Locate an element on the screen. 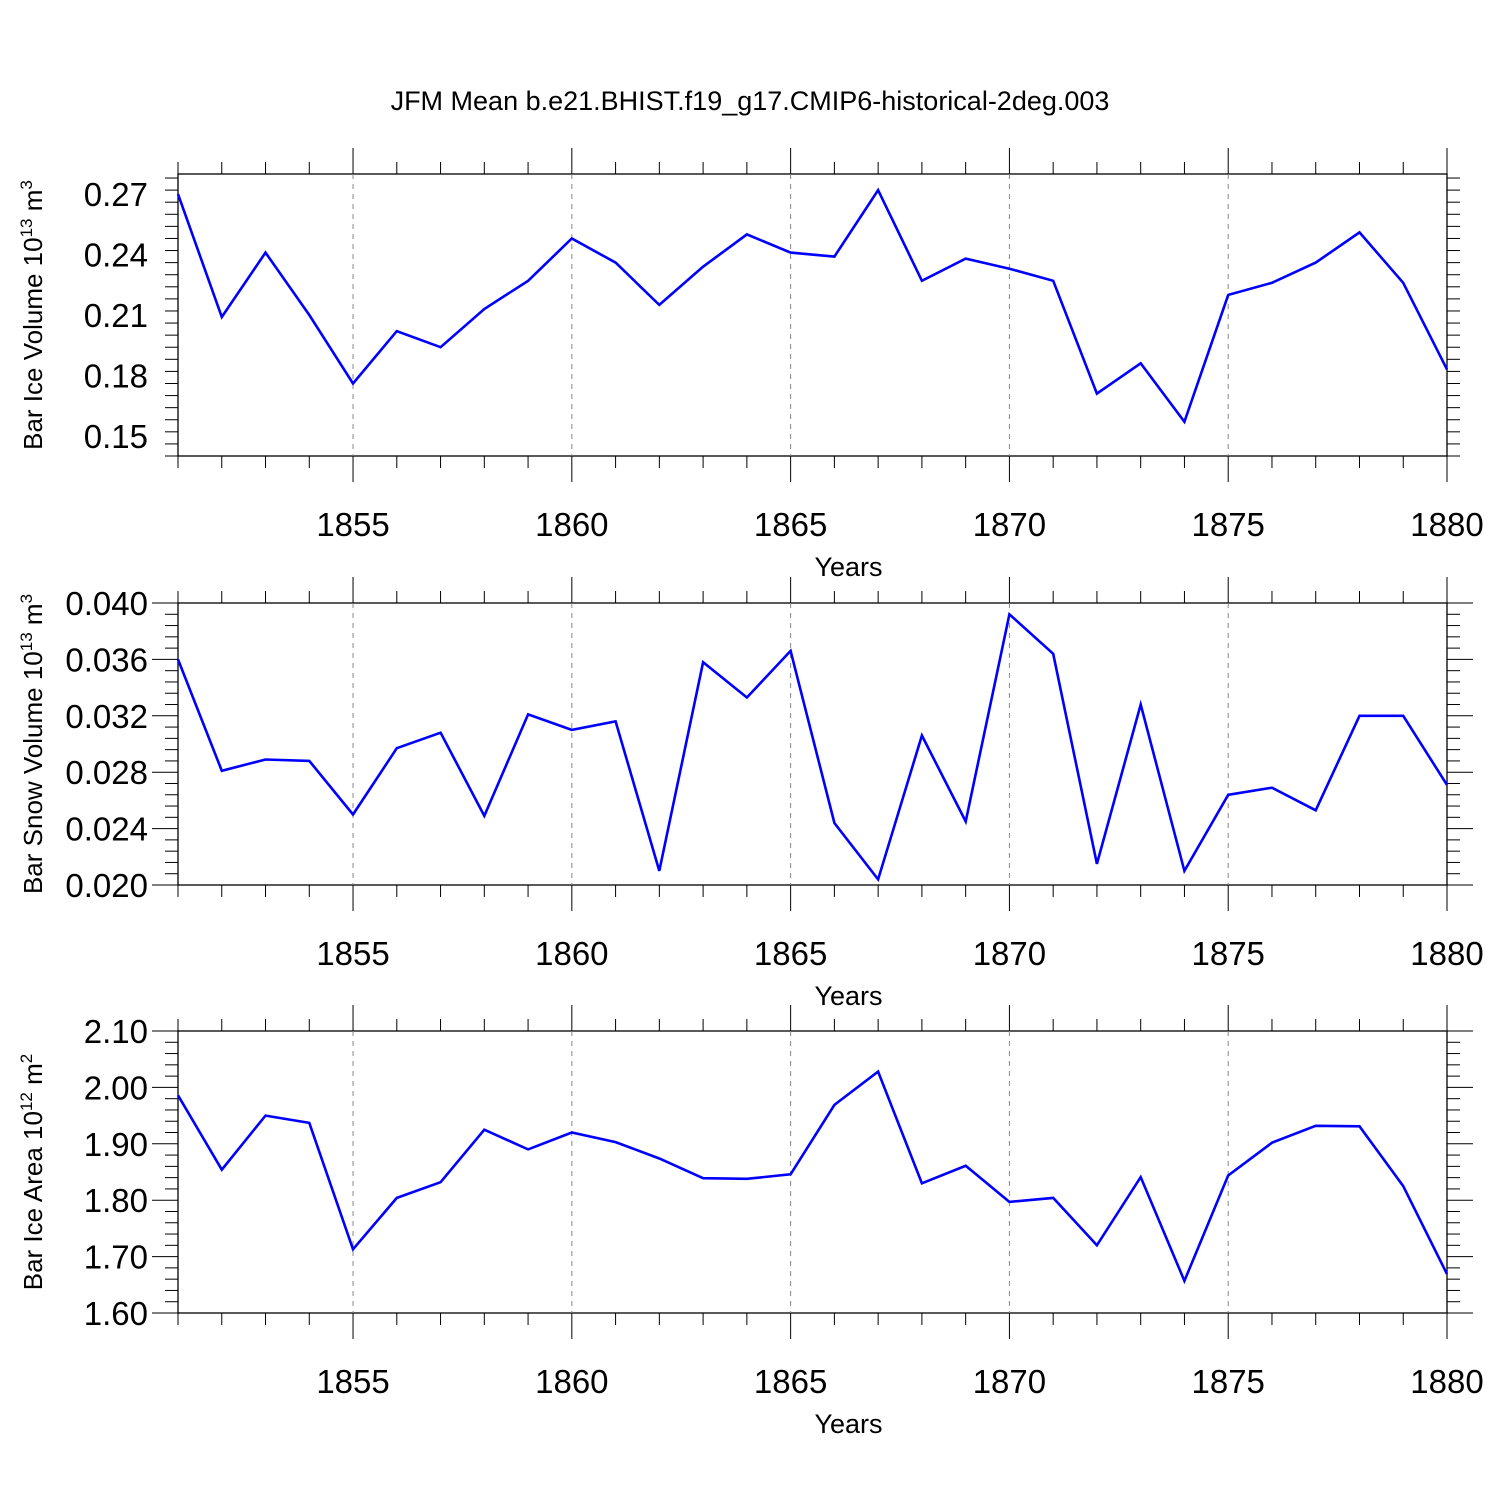  y-label-superscript: 12 is located at coordinates (26, 1101).